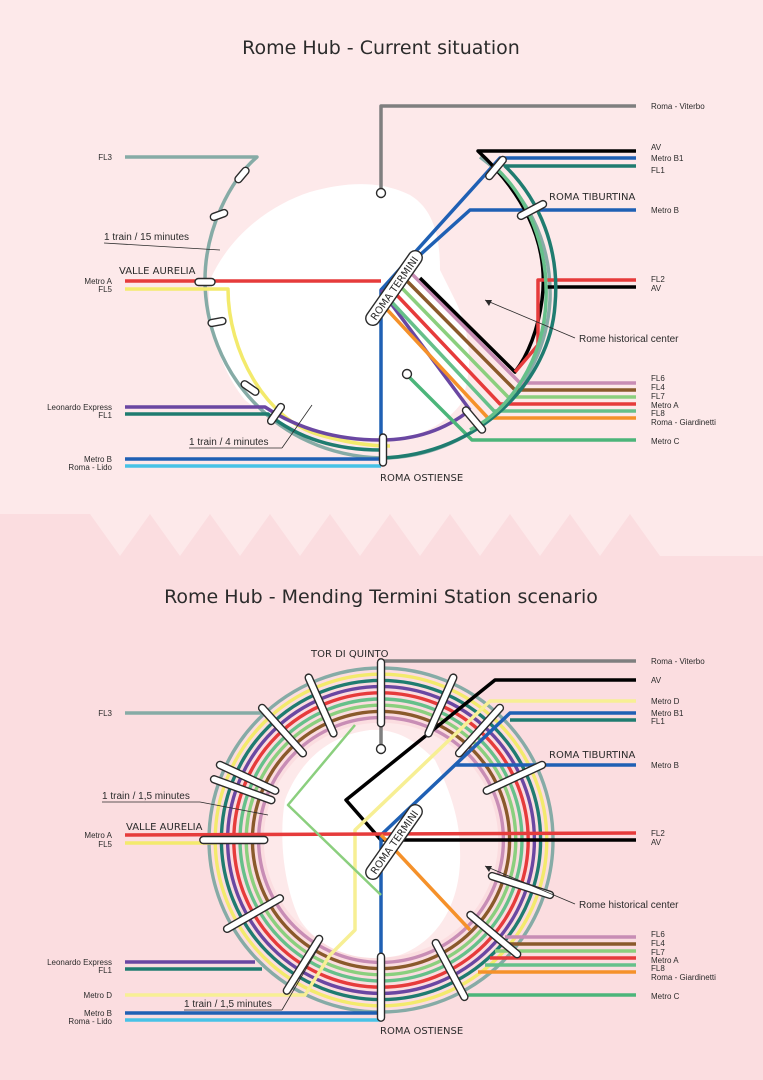 The width and height of the screenshot is (763, 1080). What do you see at coordinates (656, 288) in the screenshot?
I see `top-right-av2: AV` at bounding box center [656, 288].